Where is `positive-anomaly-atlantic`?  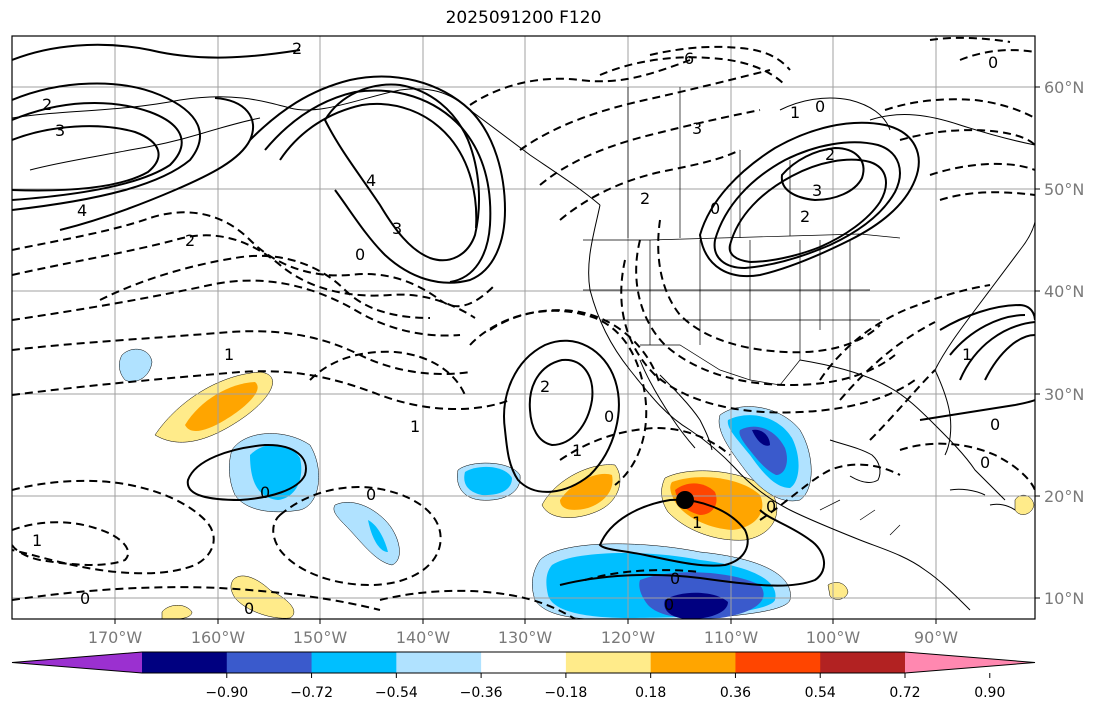 positive-anomaly-atlantic is located at coordinates (1024, 504).